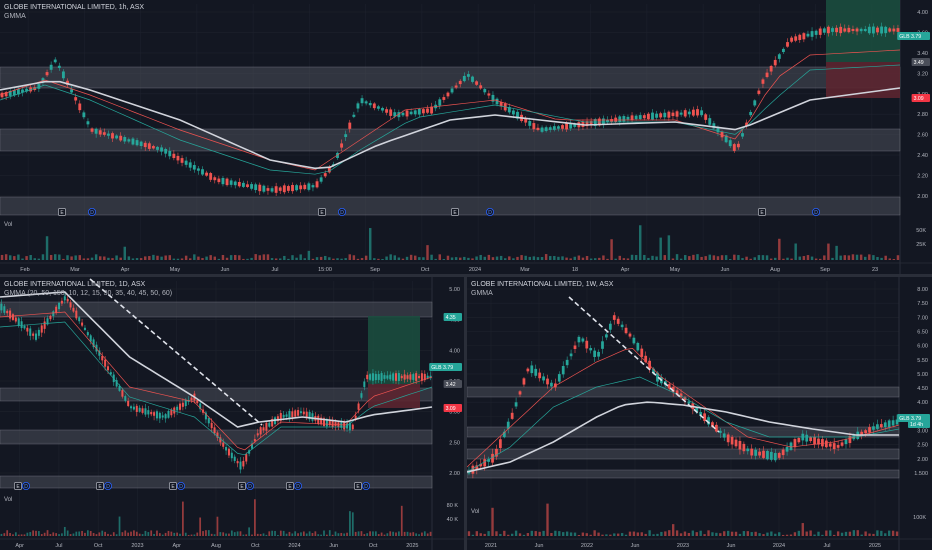 Image resolution: width=932 pixels, height=550 pixels. What do you see at coordinates (452, 317) in the screenshot?
I see `price-badge-target` at bounding box center [452, 317].